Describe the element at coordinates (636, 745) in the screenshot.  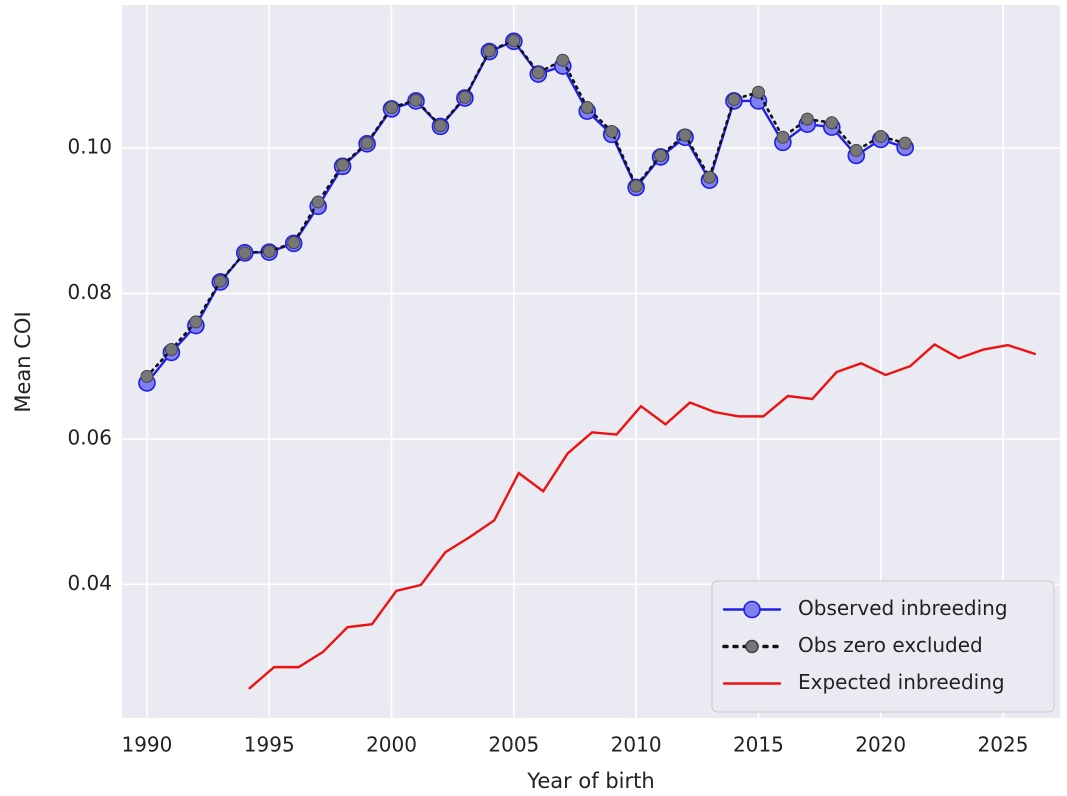
I see `x-tick-label: 2010` at that location.